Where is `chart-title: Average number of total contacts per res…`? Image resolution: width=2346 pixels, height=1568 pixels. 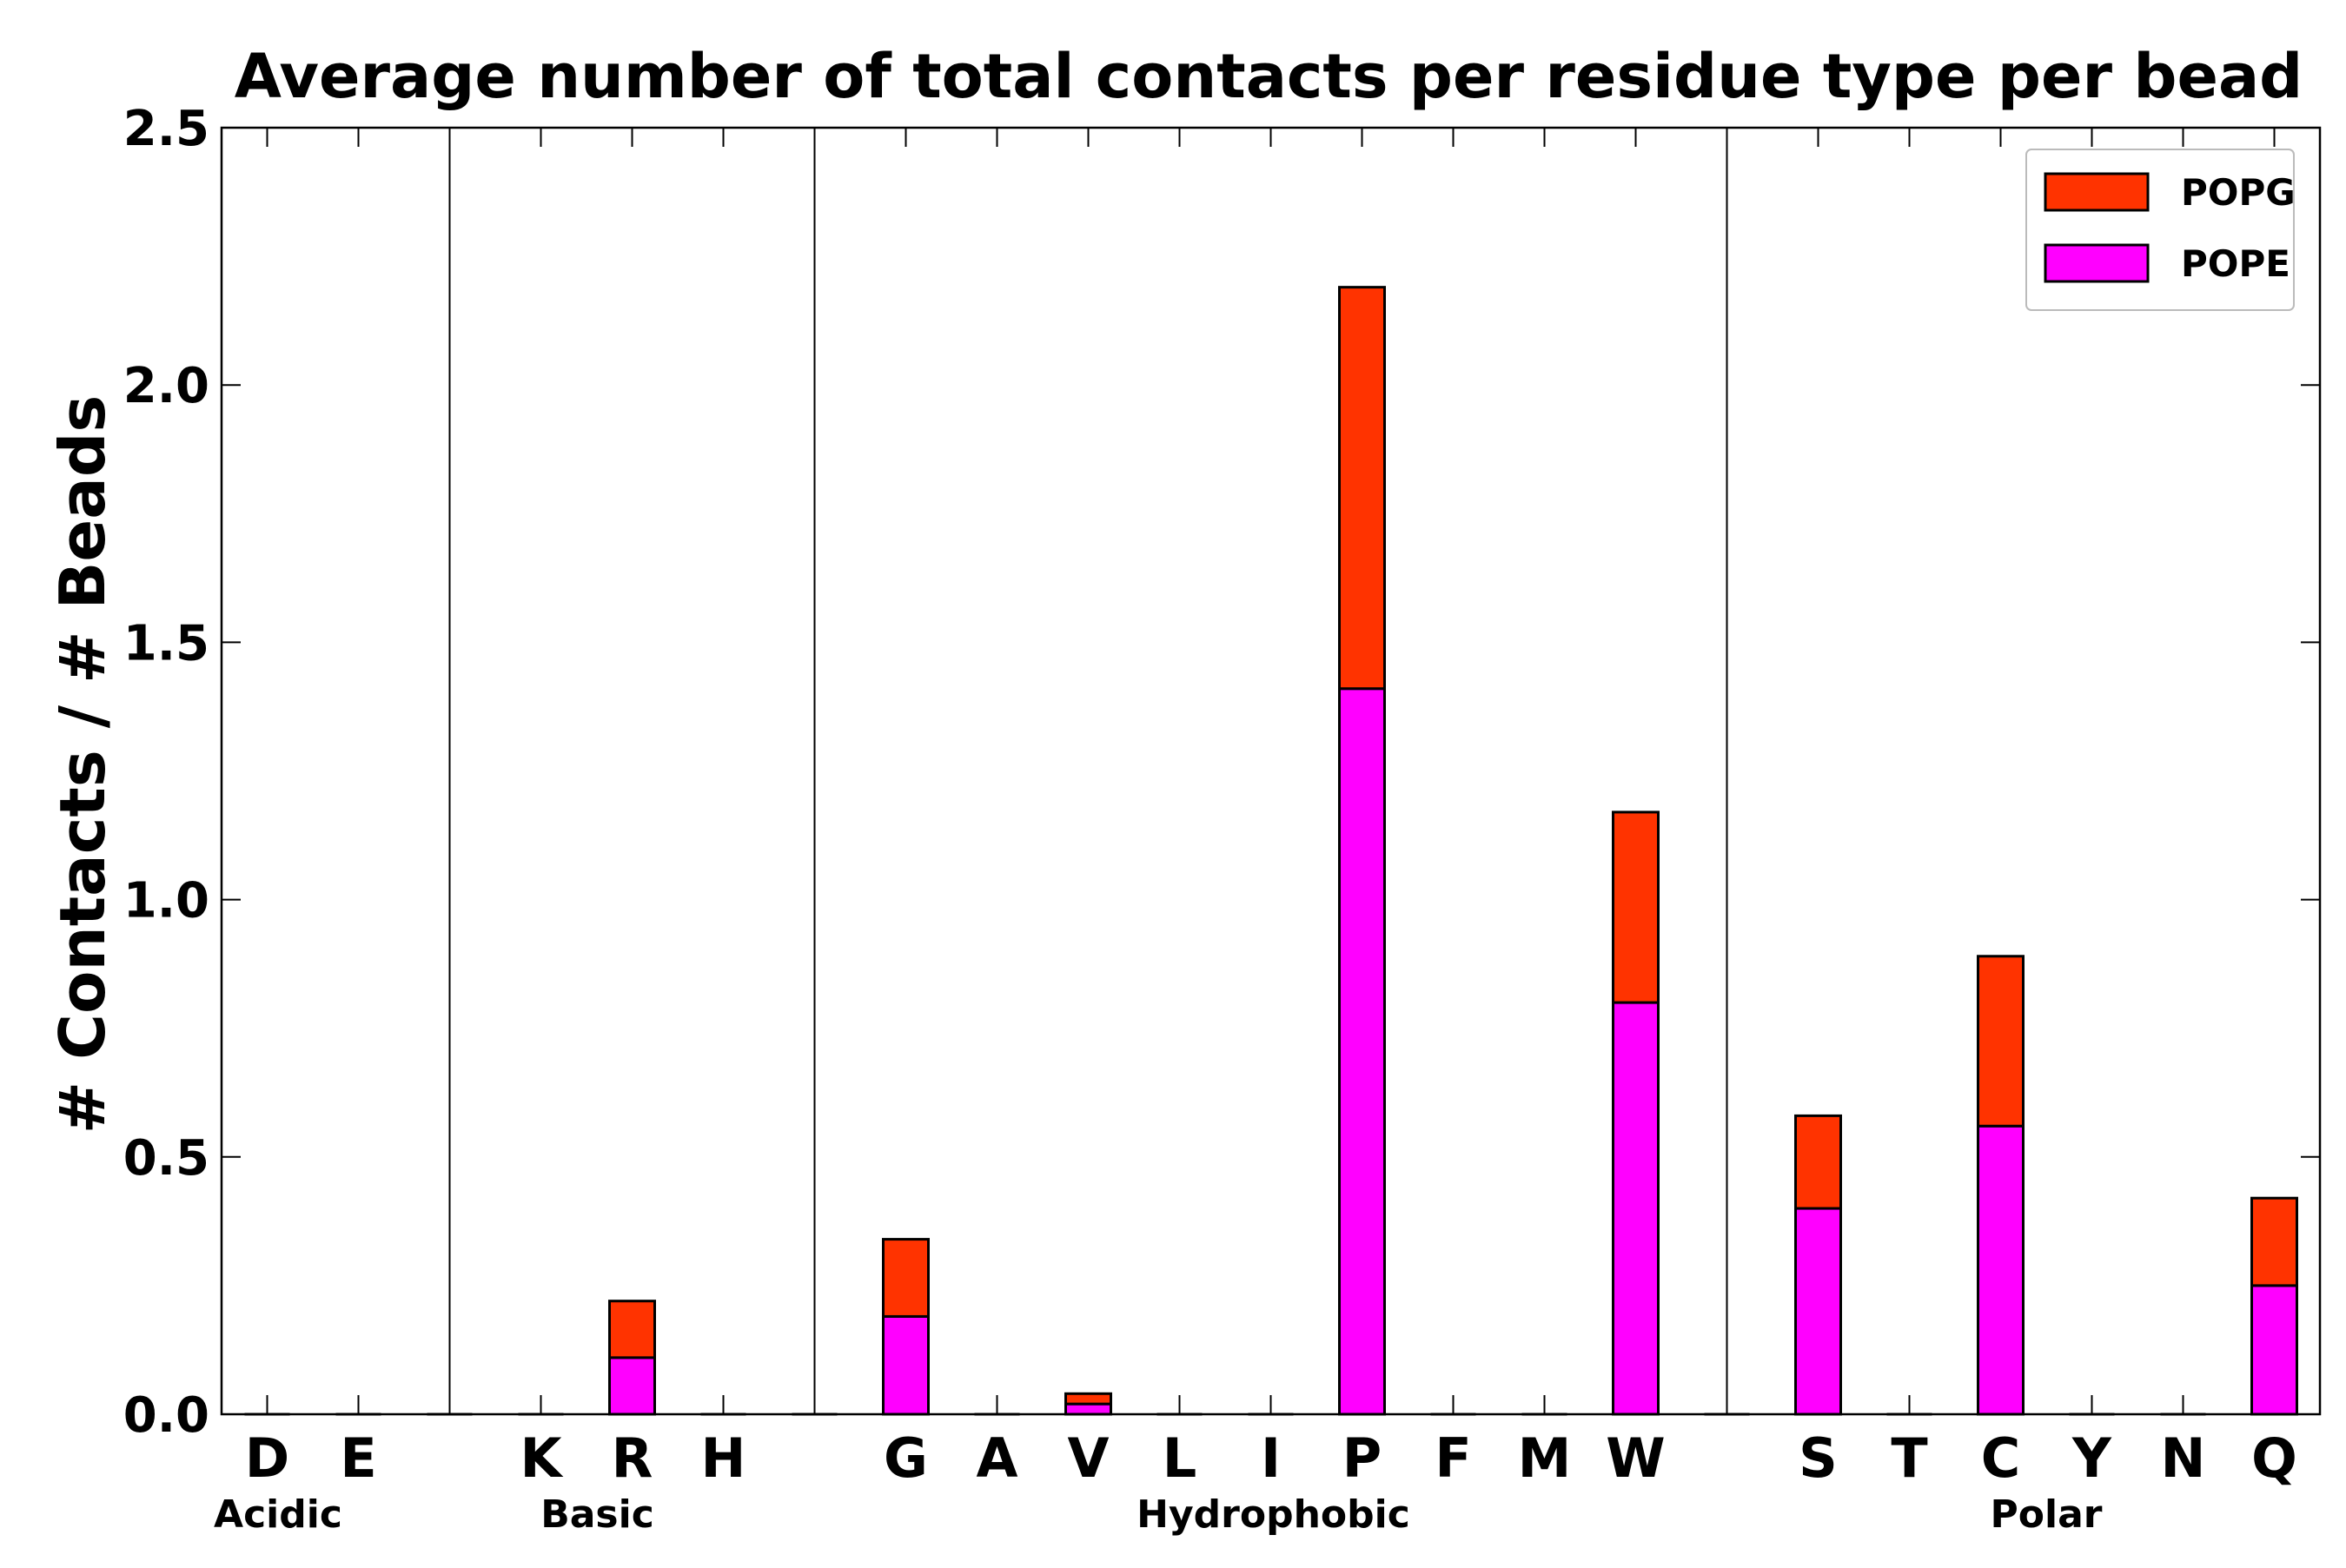
chart-title: Average number of total contacts per res… is located at coordinates (1269, 76).